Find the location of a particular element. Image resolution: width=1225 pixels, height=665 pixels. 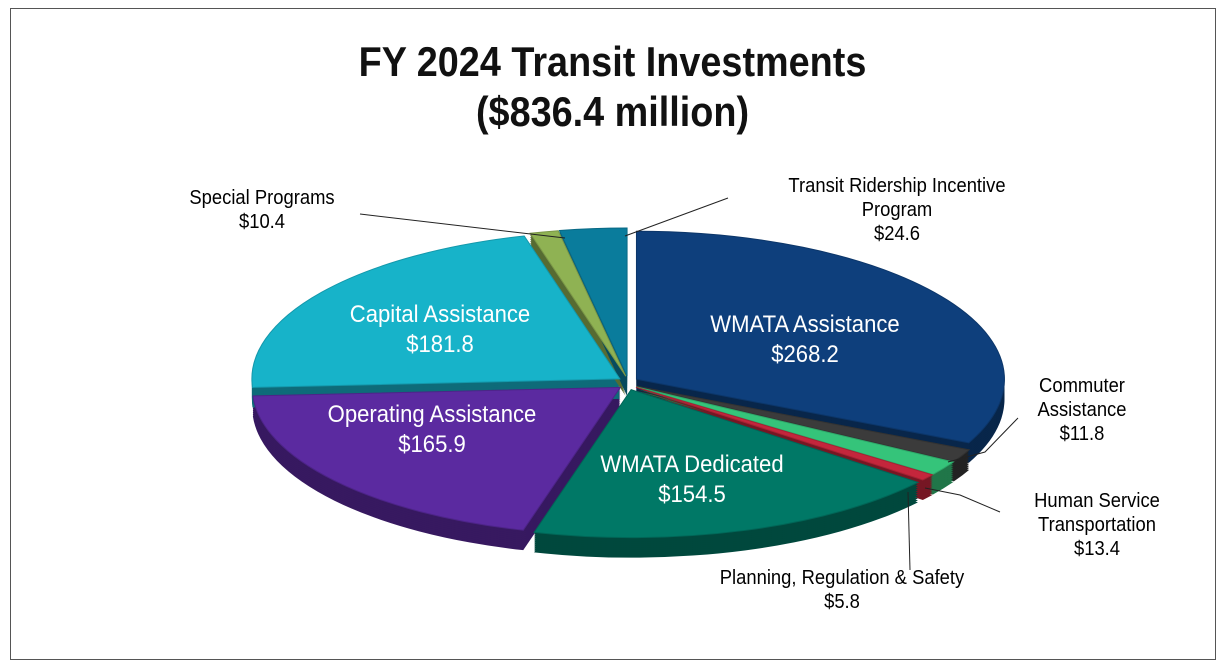

value-label: $268.2 is located at coordinates (805, 354).